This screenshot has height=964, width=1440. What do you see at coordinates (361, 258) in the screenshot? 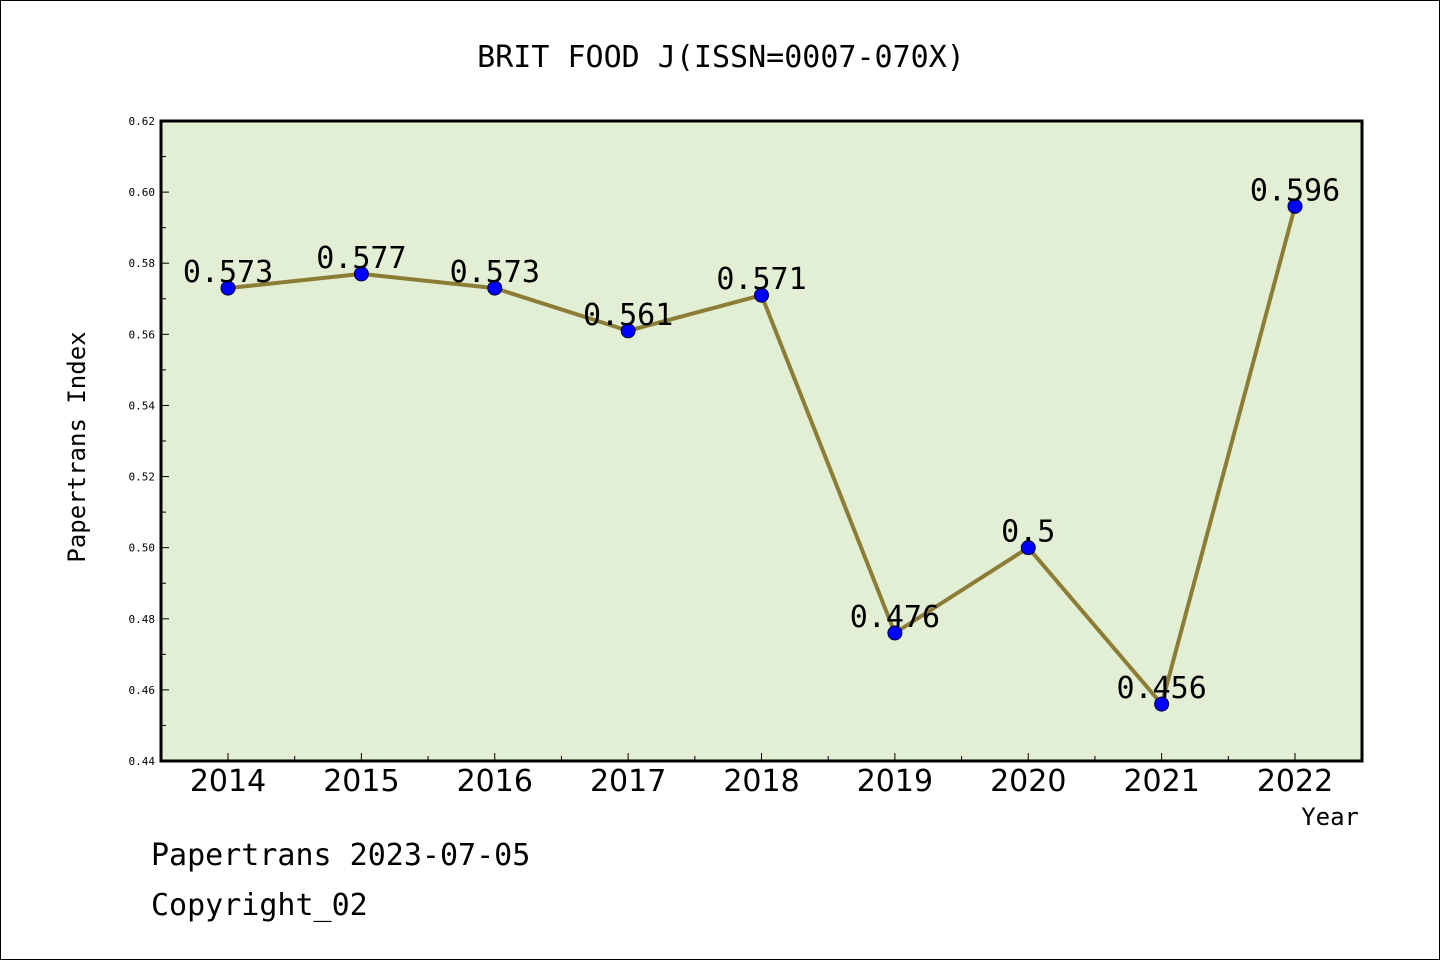
I see `data-label-2015: 0.577` at bounding box center [361, 258].